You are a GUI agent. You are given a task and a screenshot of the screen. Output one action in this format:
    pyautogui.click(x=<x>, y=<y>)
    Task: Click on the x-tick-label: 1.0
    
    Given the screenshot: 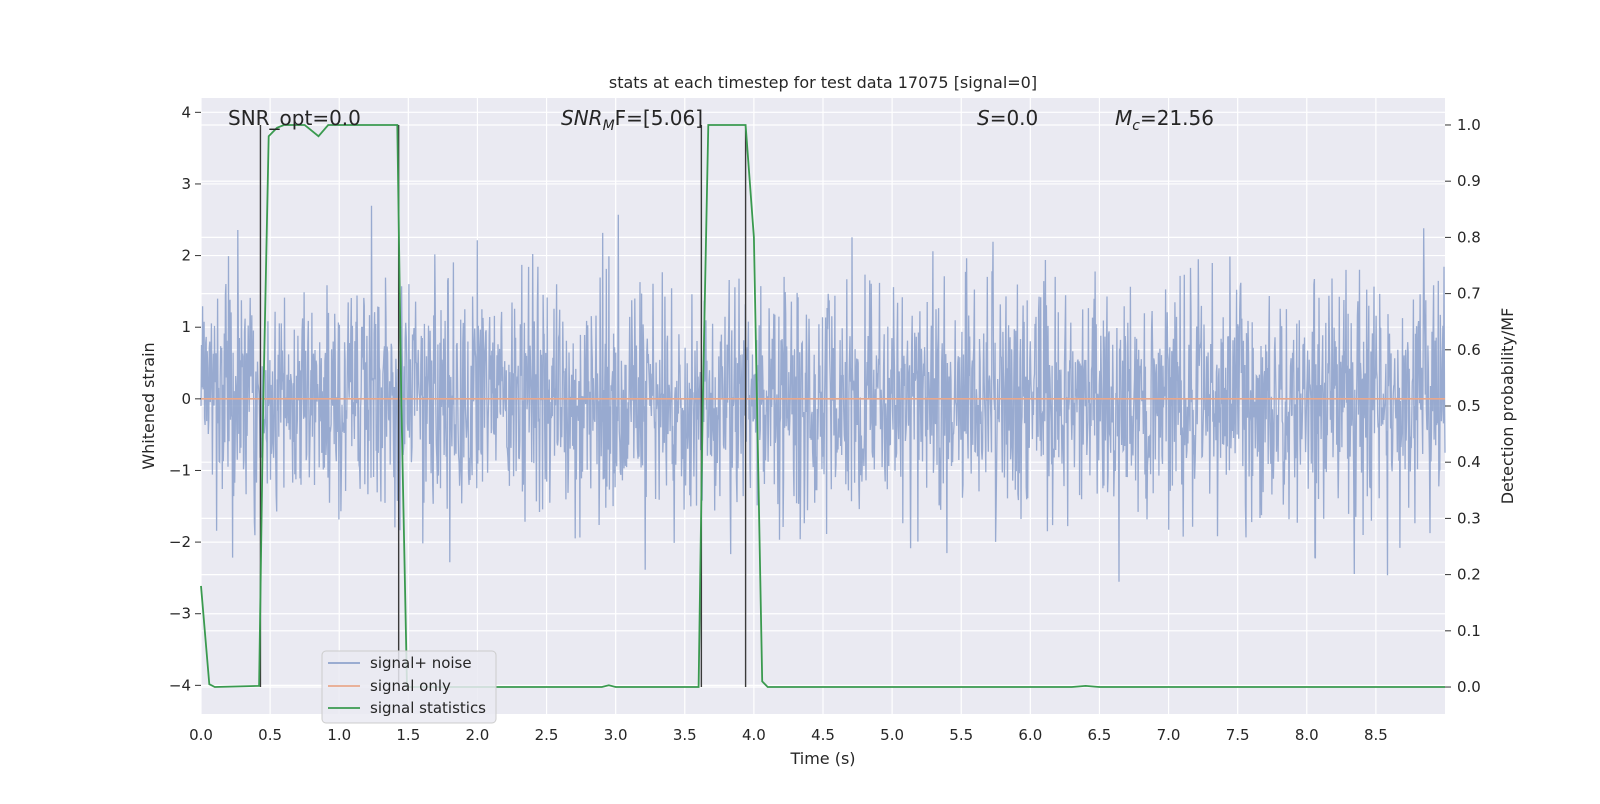 What is the action you would take?
    pyautogui.click(x=339, y=735)
    